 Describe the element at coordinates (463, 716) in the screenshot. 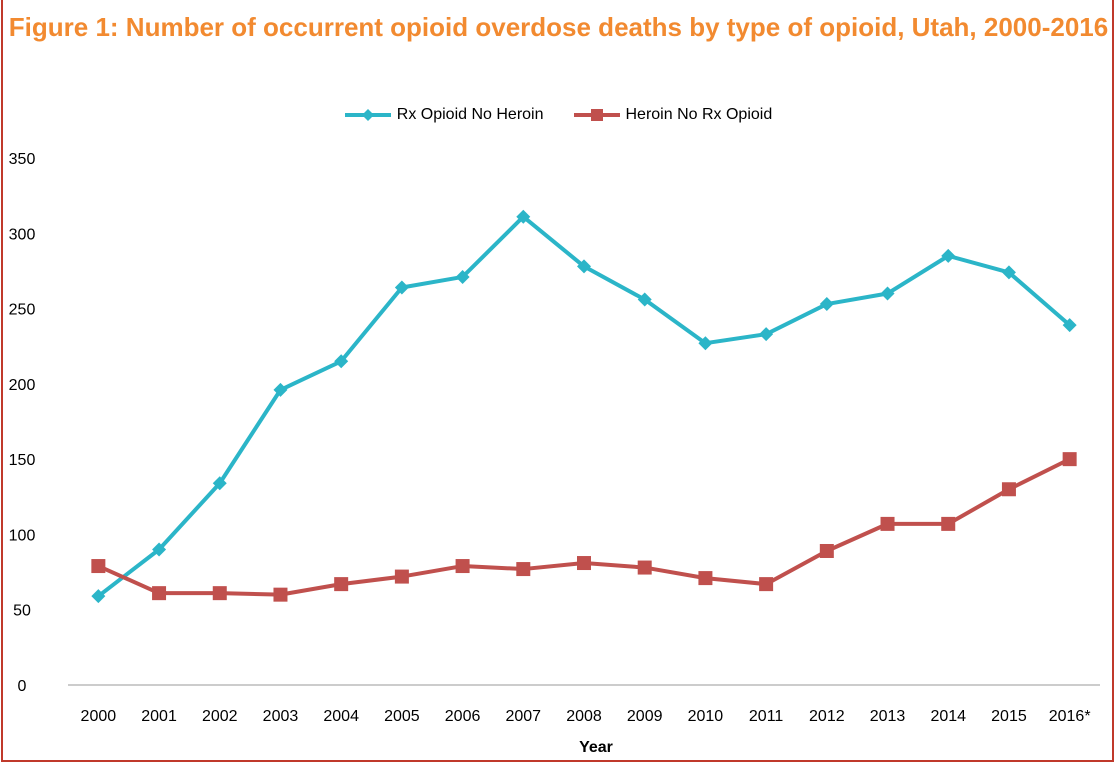

I see `x-tick-label: 2006` at that location.